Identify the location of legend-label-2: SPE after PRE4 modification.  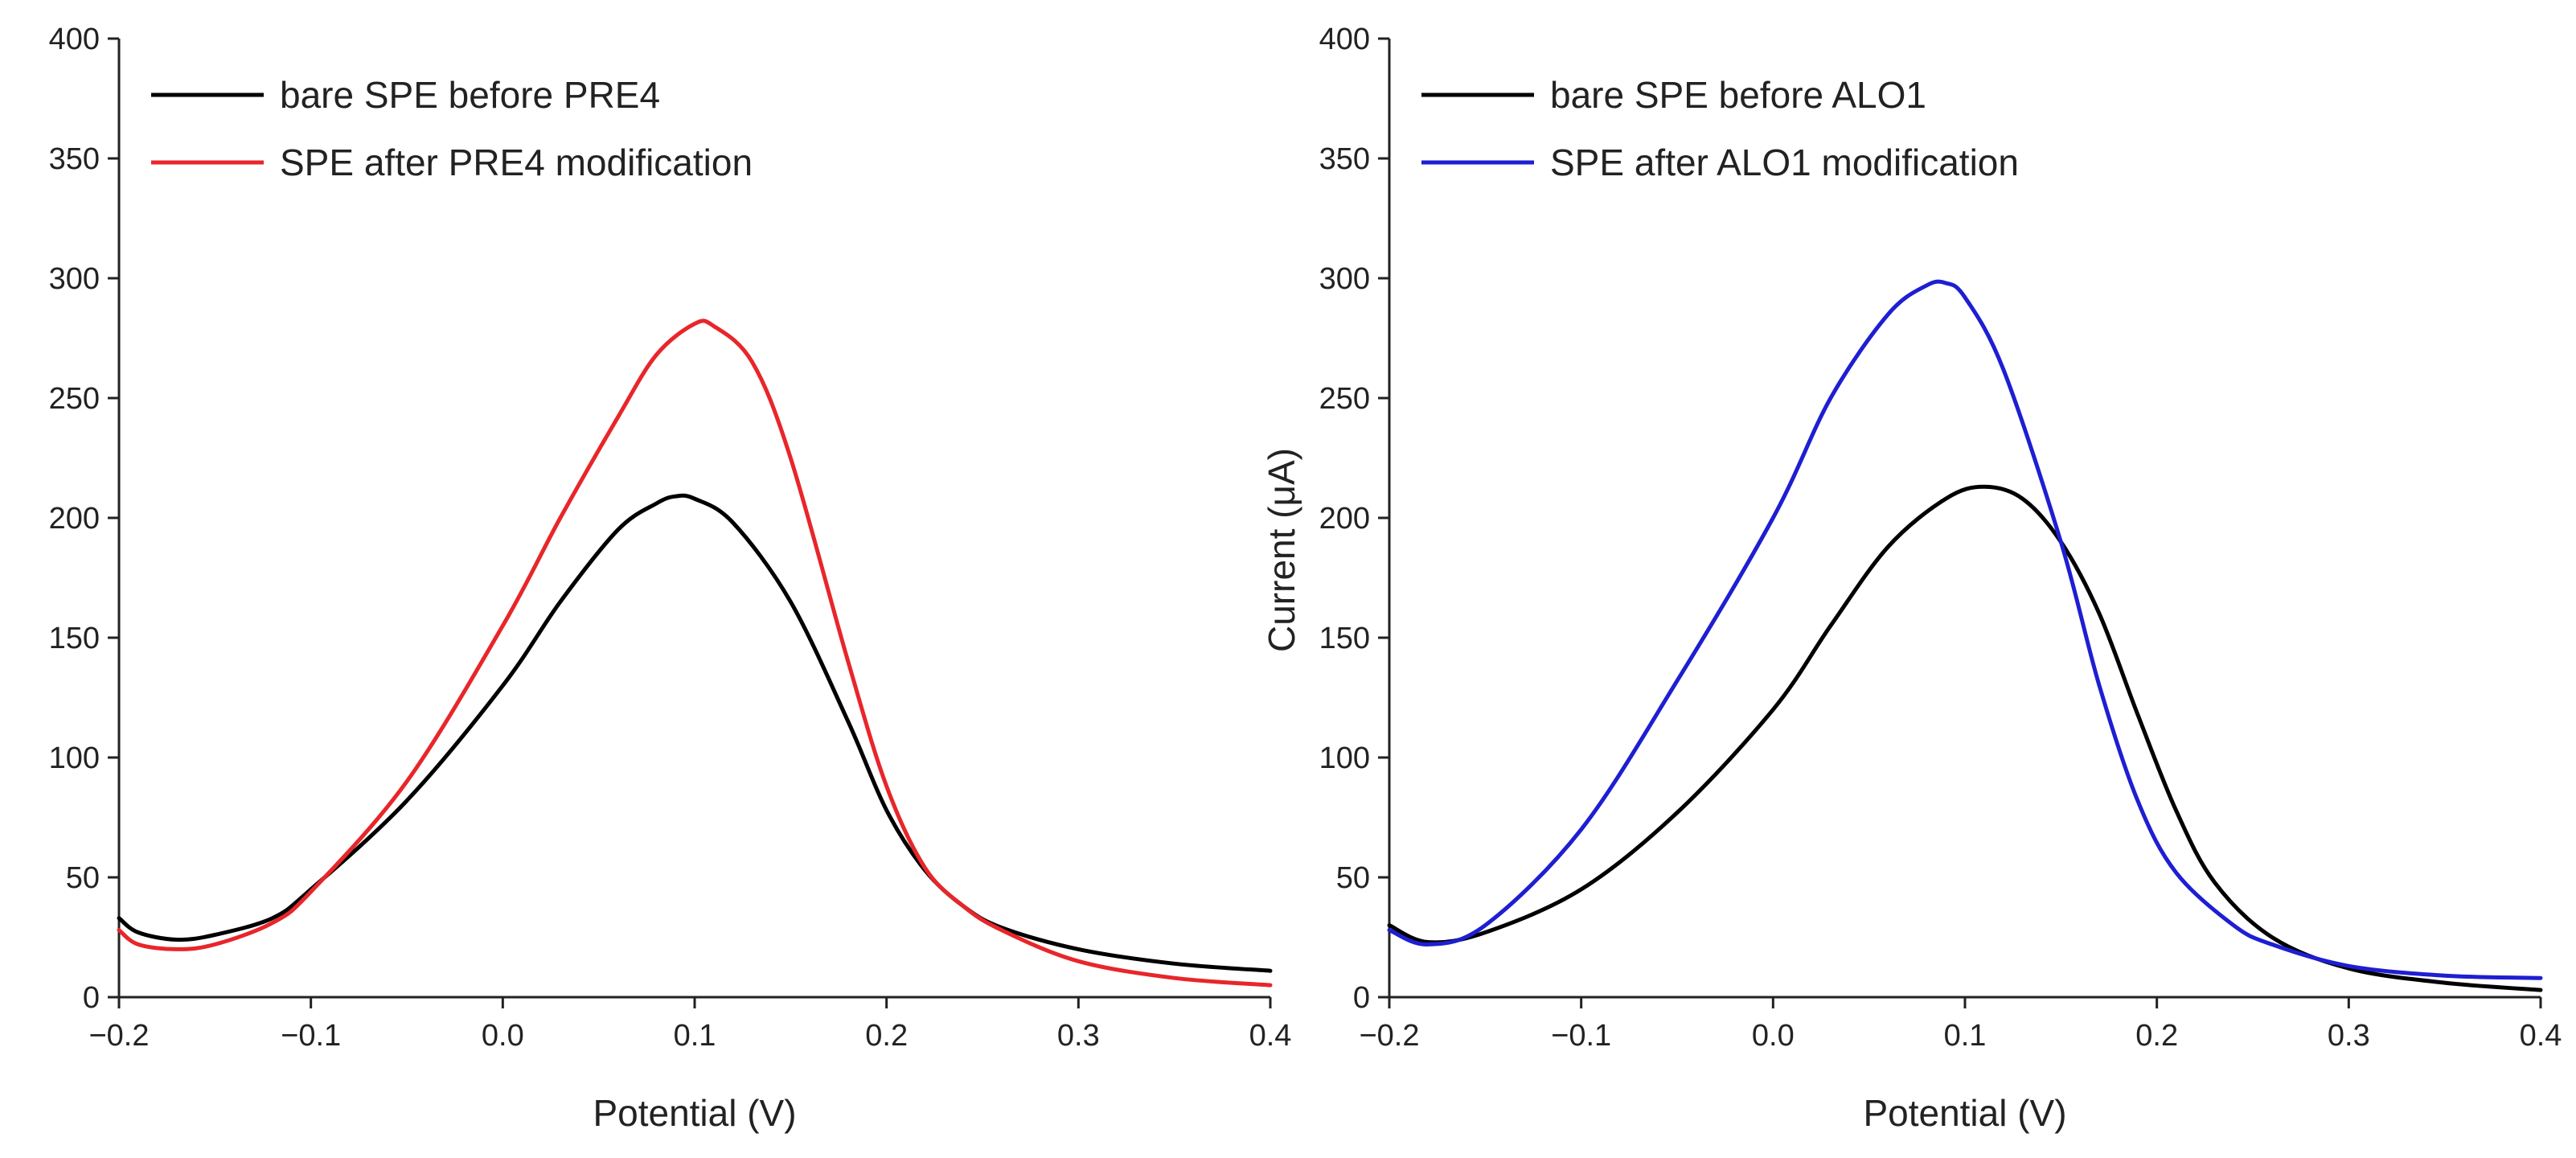
(516, 162).